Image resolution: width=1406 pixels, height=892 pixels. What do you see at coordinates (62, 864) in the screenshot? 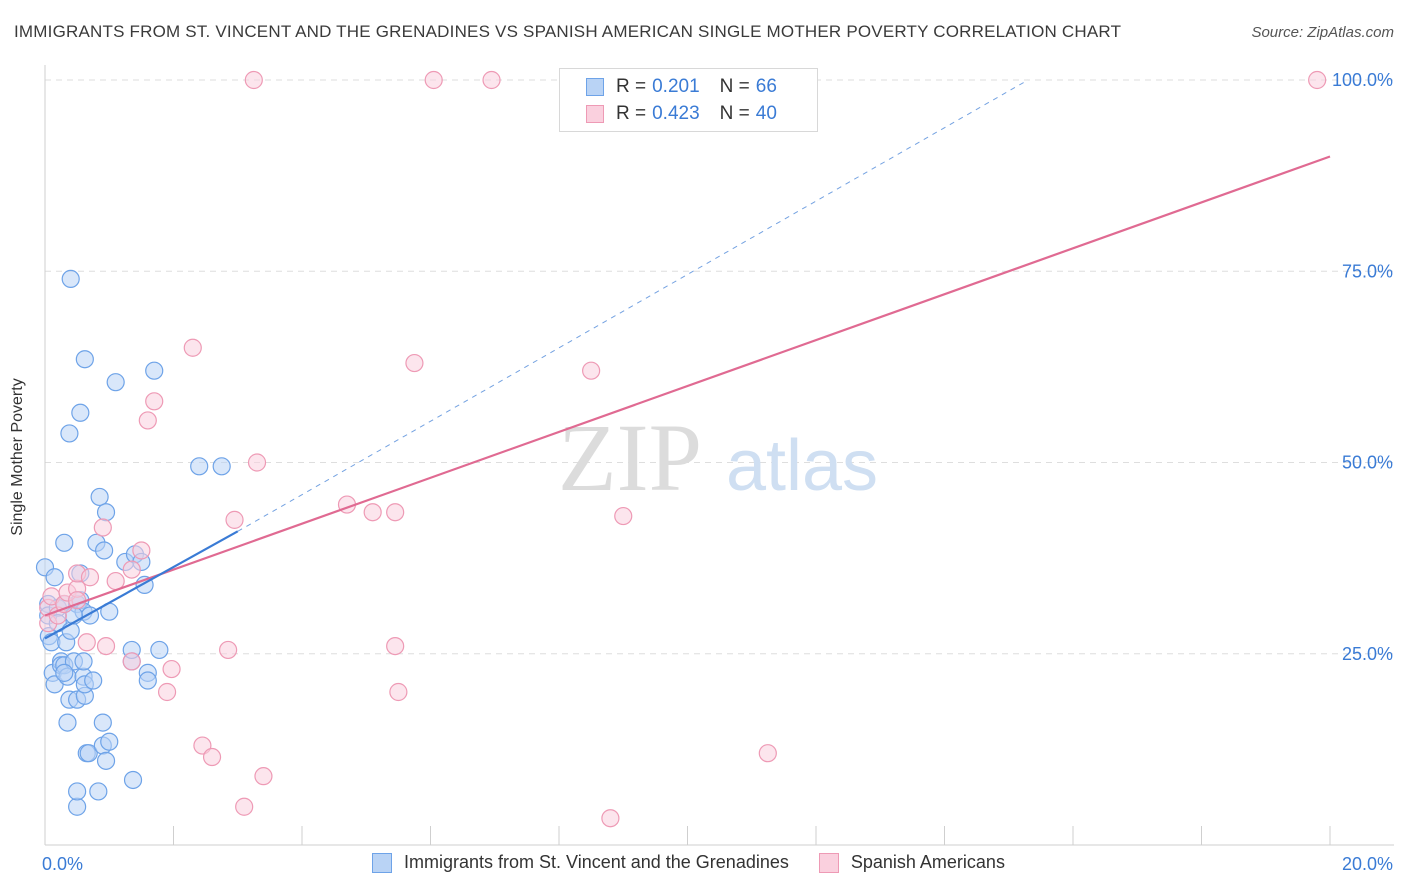
I see `x-tick-label: 0.0%` at bounding box center [62, 864].